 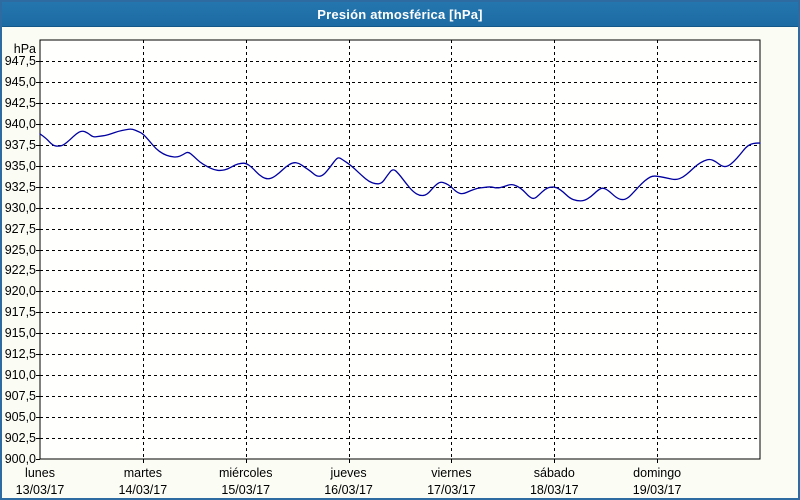 What do you see at coordinates (554, 490) in the screenshot?
I see `x-date-label: 18/03/17` at bounding box center [554, 490].